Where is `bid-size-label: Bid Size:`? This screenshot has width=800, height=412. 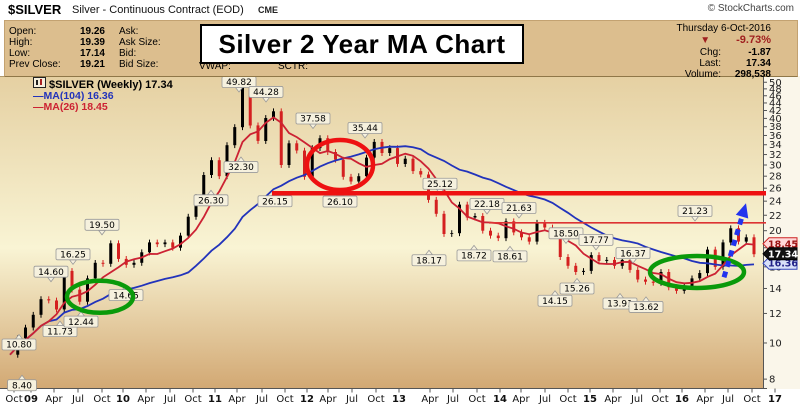 bid-size-label: Bid Size: is located at coordinates (139, 64).